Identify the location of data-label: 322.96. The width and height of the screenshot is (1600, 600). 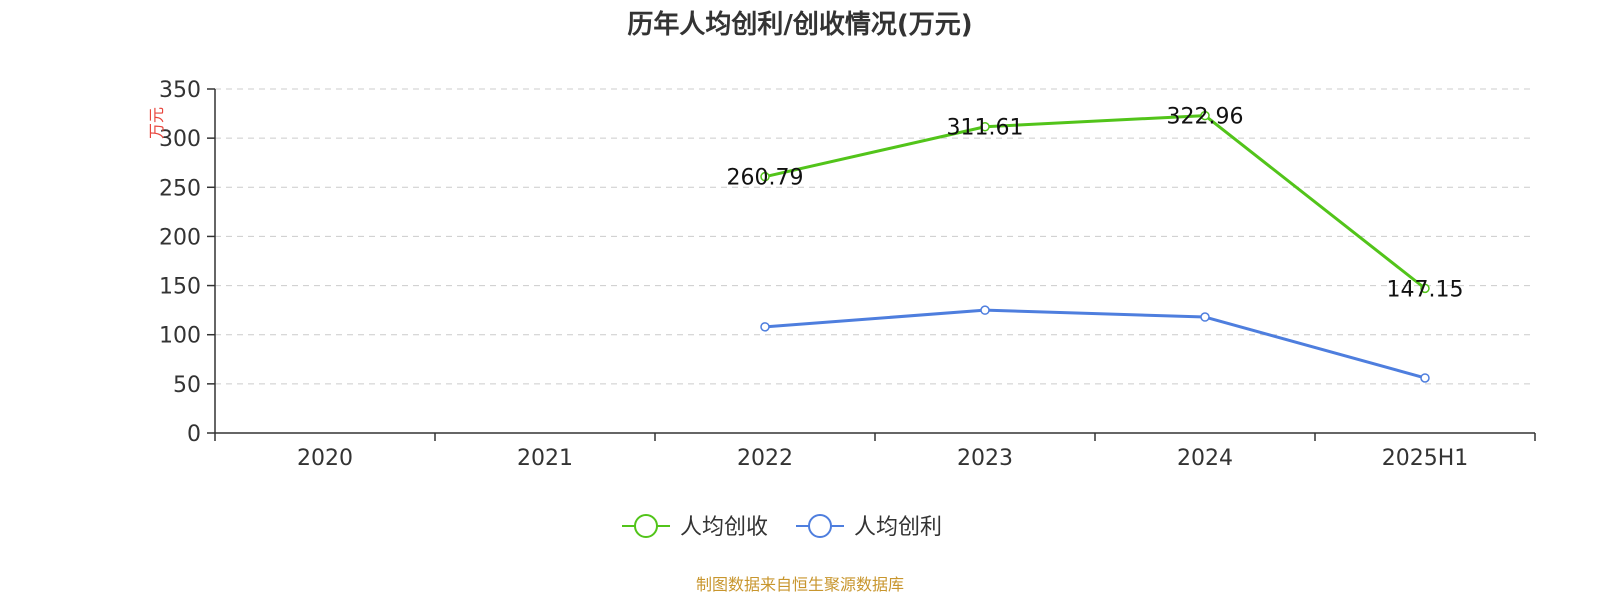
(1205, 117).